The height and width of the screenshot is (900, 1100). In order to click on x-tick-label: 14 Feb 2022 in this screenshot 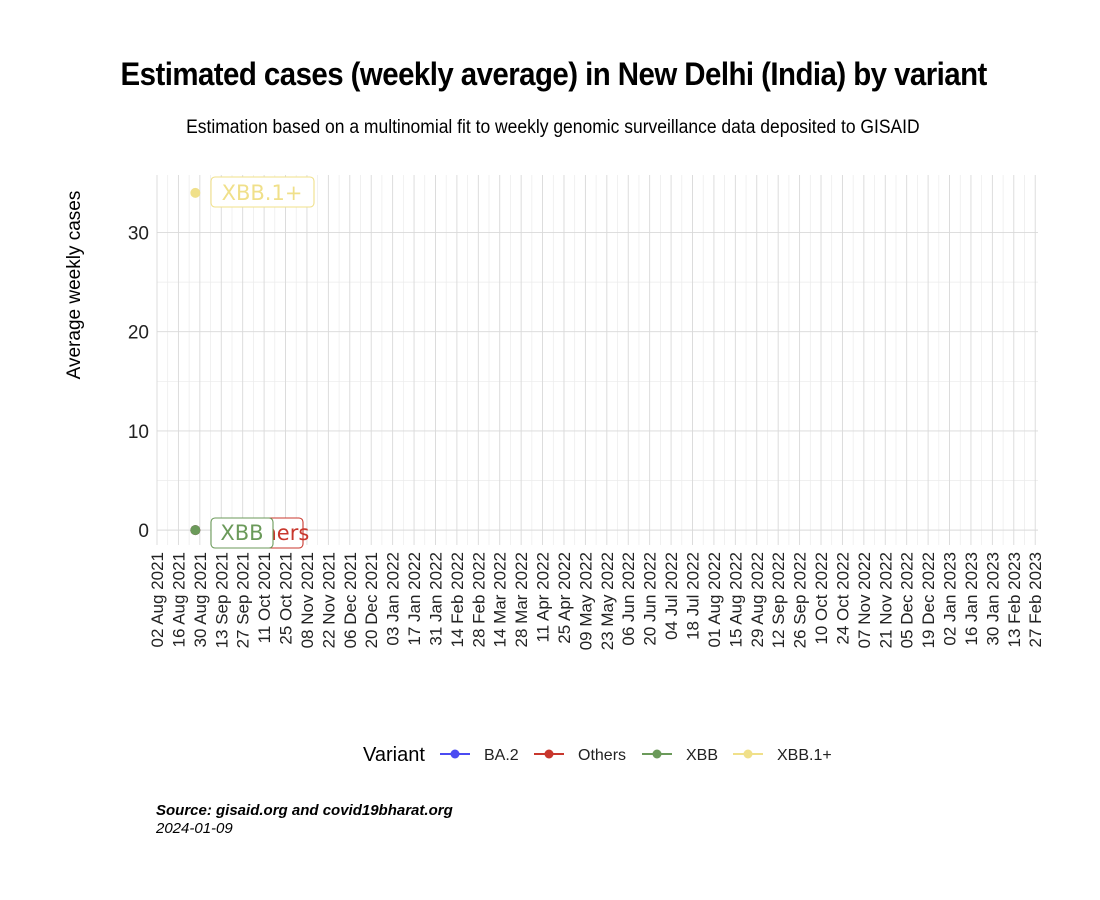, I will do `click(457, 599)`.